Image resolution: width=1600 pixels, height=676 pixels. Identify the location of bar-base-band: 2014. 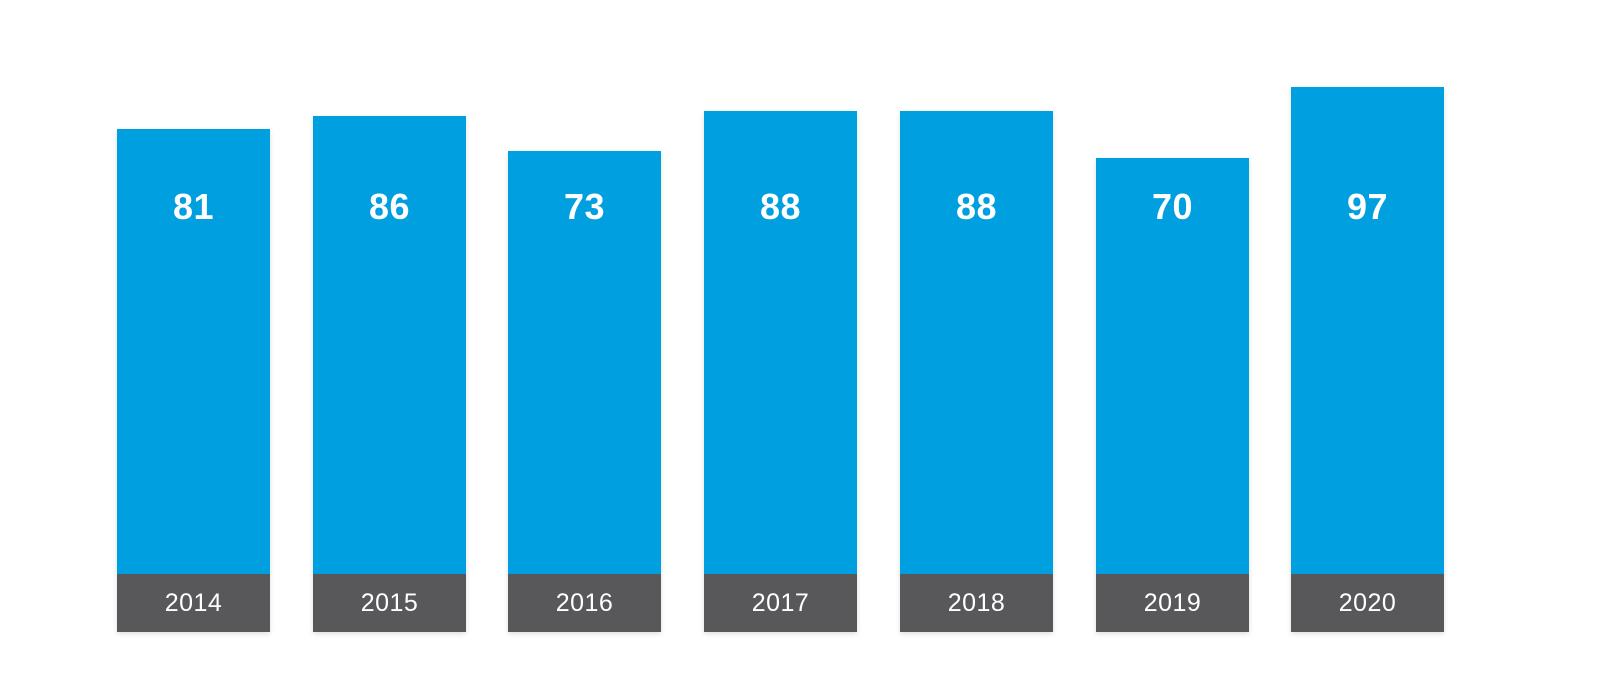
(193, 603).